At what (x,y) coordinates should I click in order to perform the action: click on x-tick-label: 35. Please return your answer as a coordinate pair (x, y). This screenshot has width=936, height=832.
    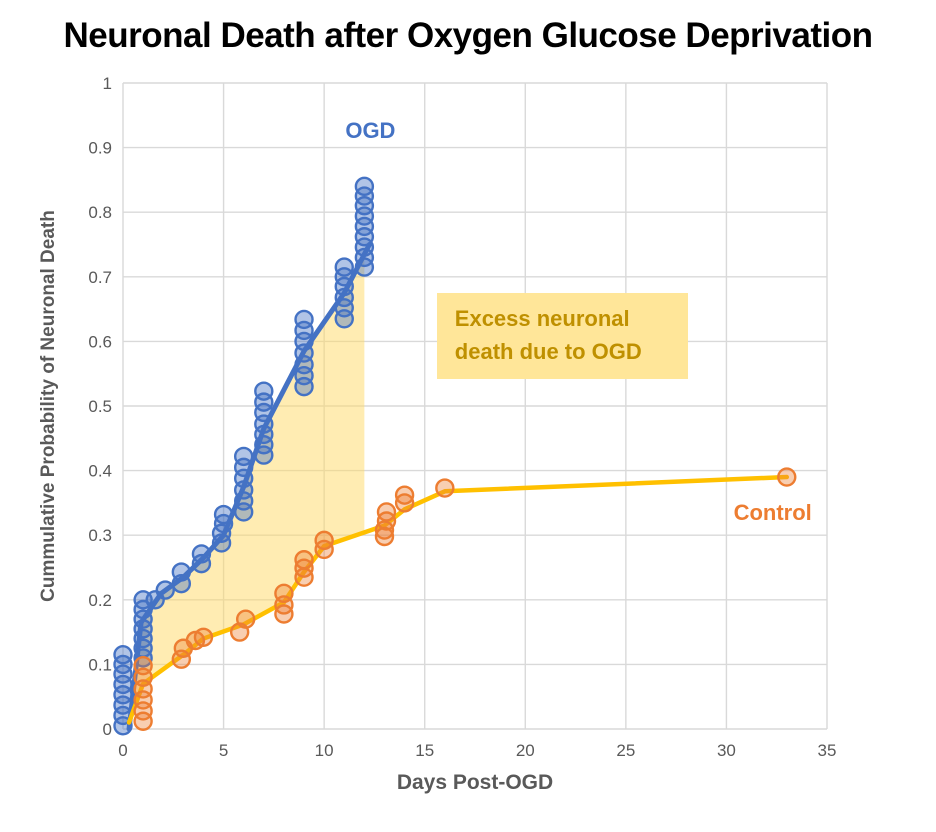
    Looking at the image, I should click on (827, 750).